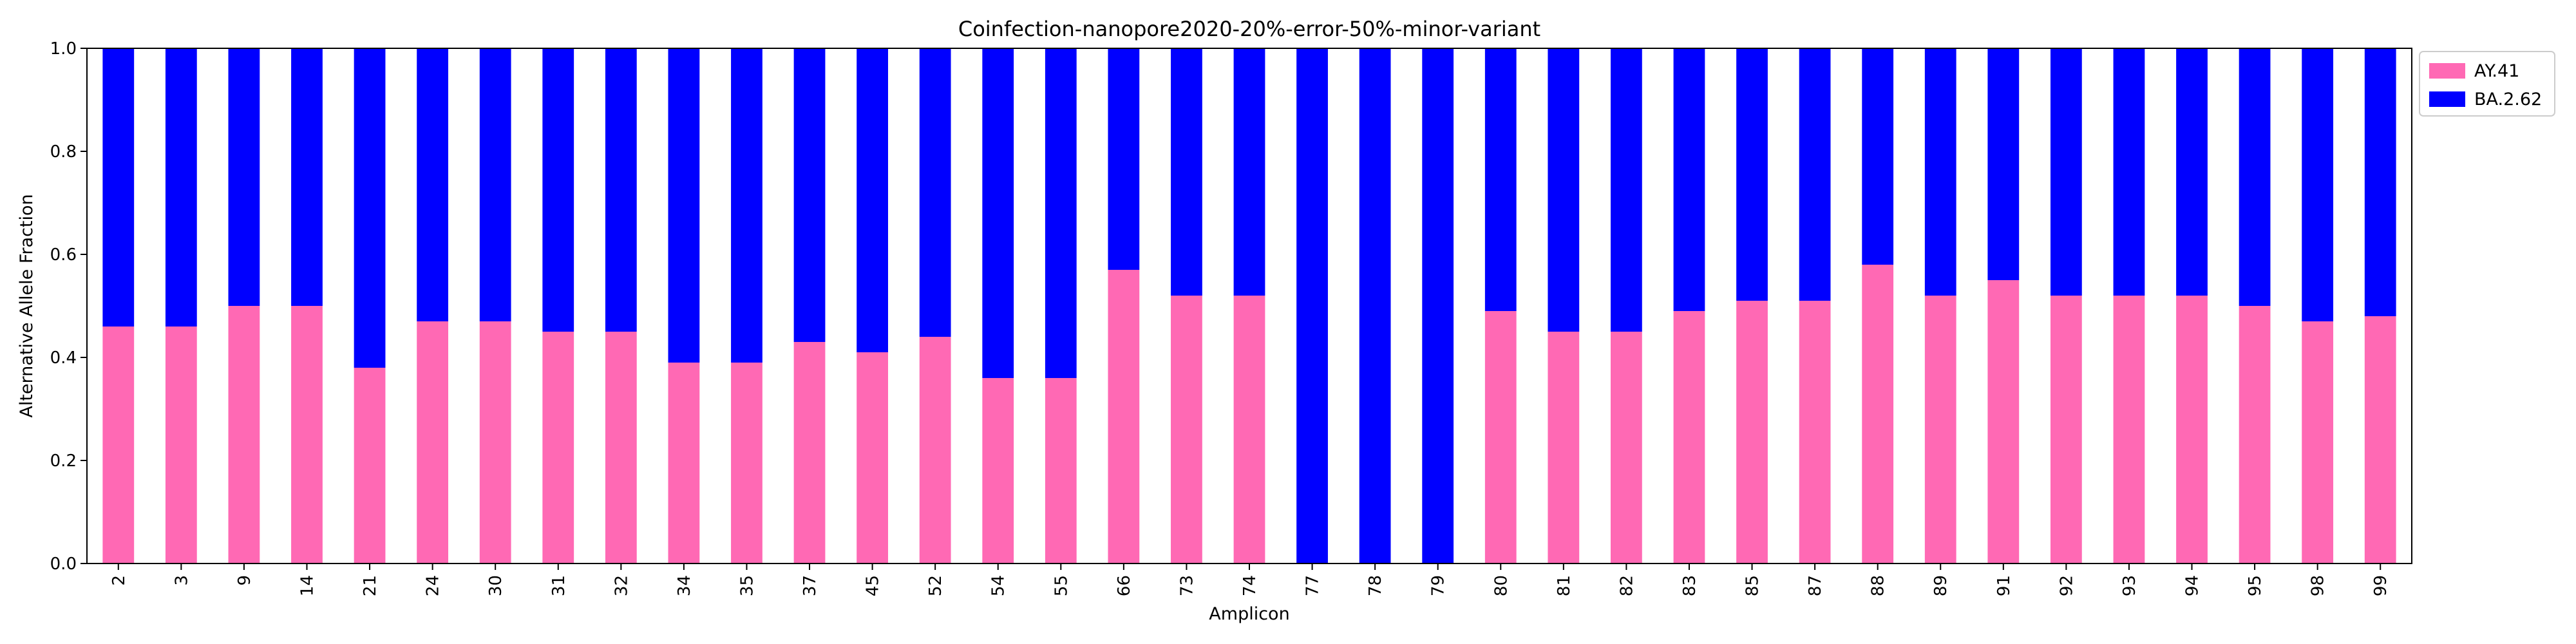  I want to click on x-tick-label: 66, so click(1125, 586).